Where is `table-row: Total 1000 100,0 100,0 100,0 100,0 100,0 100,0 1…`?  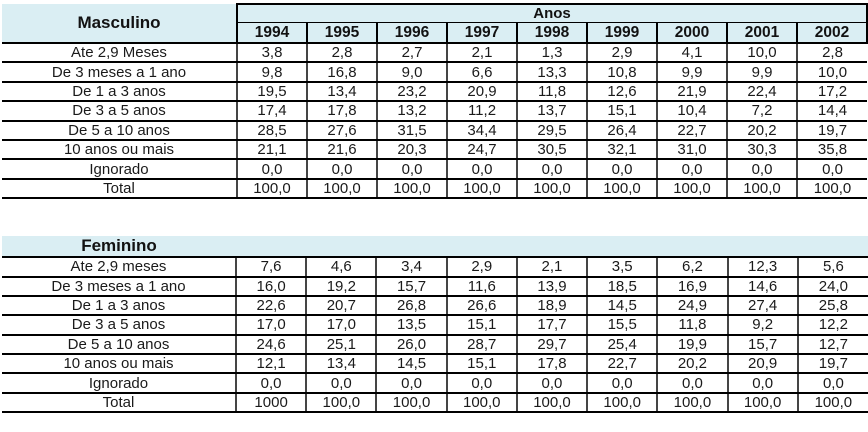
table-row: Total 1000 100,0 100,0 100,0 100,0 100,0 100,0 1… is located at coordinates (435, 402).